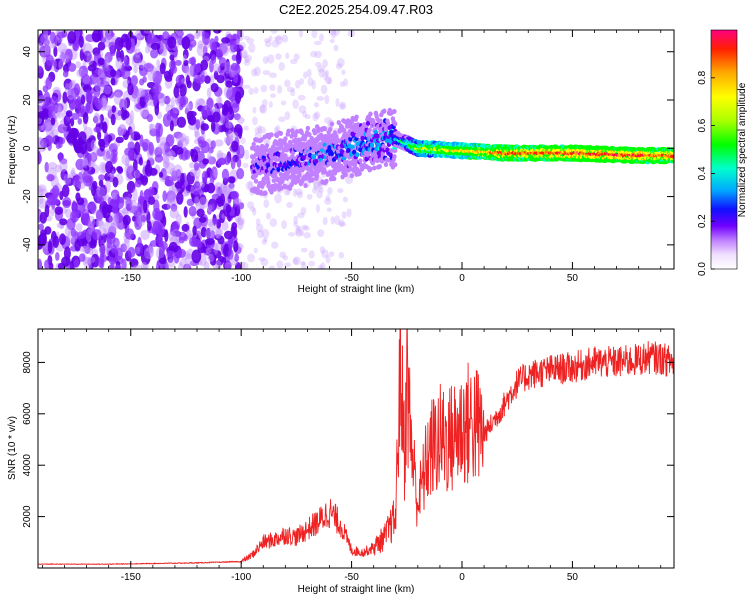  Describe the element at coordinates (12, 150) in the screenshot. I see `spectrogram-y-axis-label: Frequency (Hz)` at that location.